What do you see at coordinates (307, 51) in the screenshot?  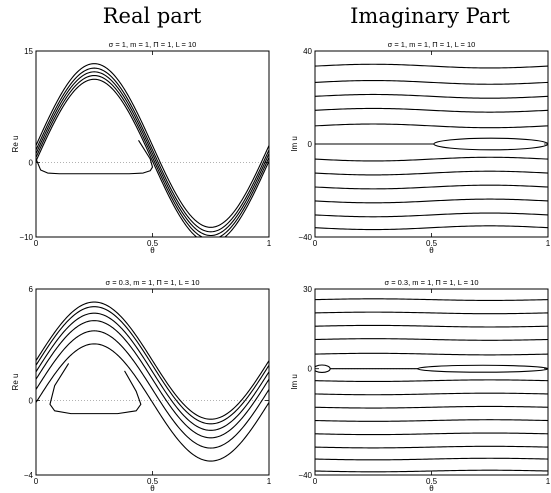 I see `y-tick-label: 40` at bounding box center [307, 51].